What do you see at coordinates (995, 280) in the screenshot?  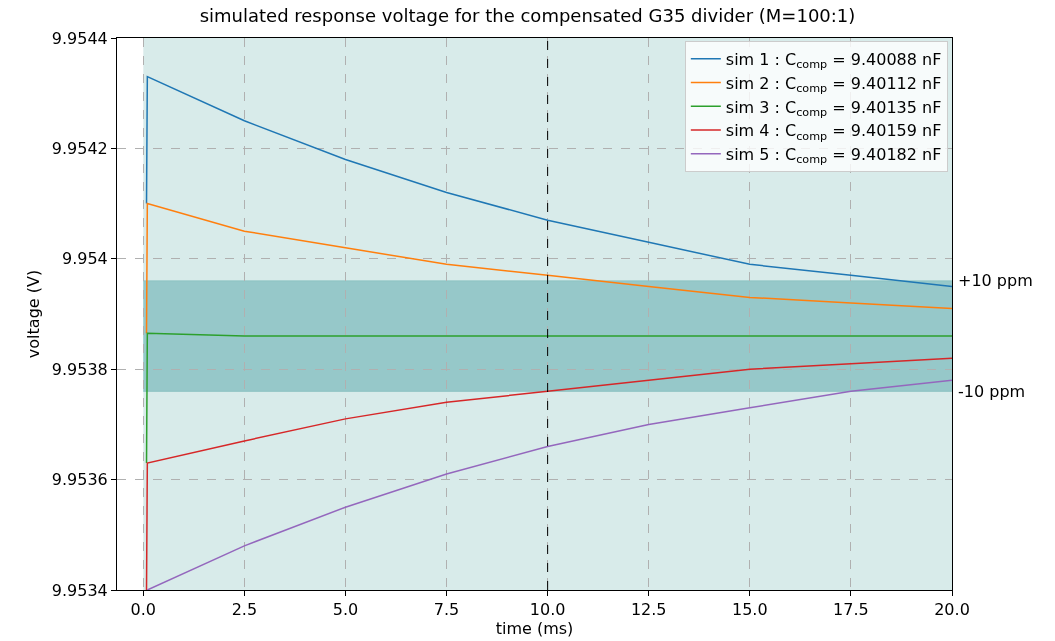 I see `ref-line-label: +10 ppm` at bounding box center [995, 280].